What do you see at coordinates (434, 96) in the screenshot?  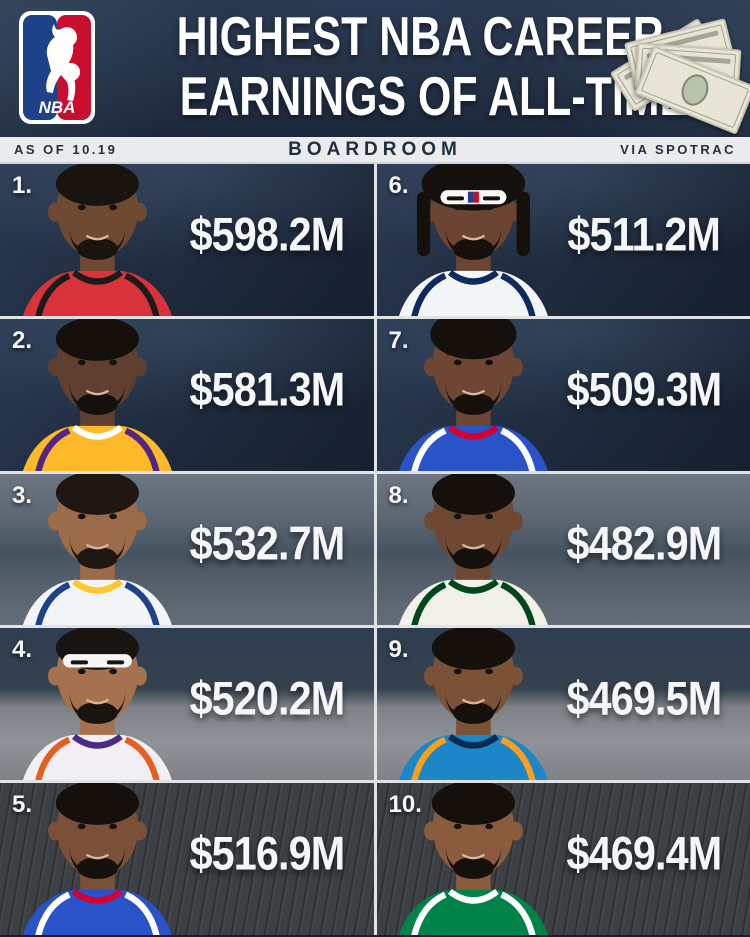 I see `title-line-2: EARNINGS OF ALL-TIME` at bounding box center [434, 96].